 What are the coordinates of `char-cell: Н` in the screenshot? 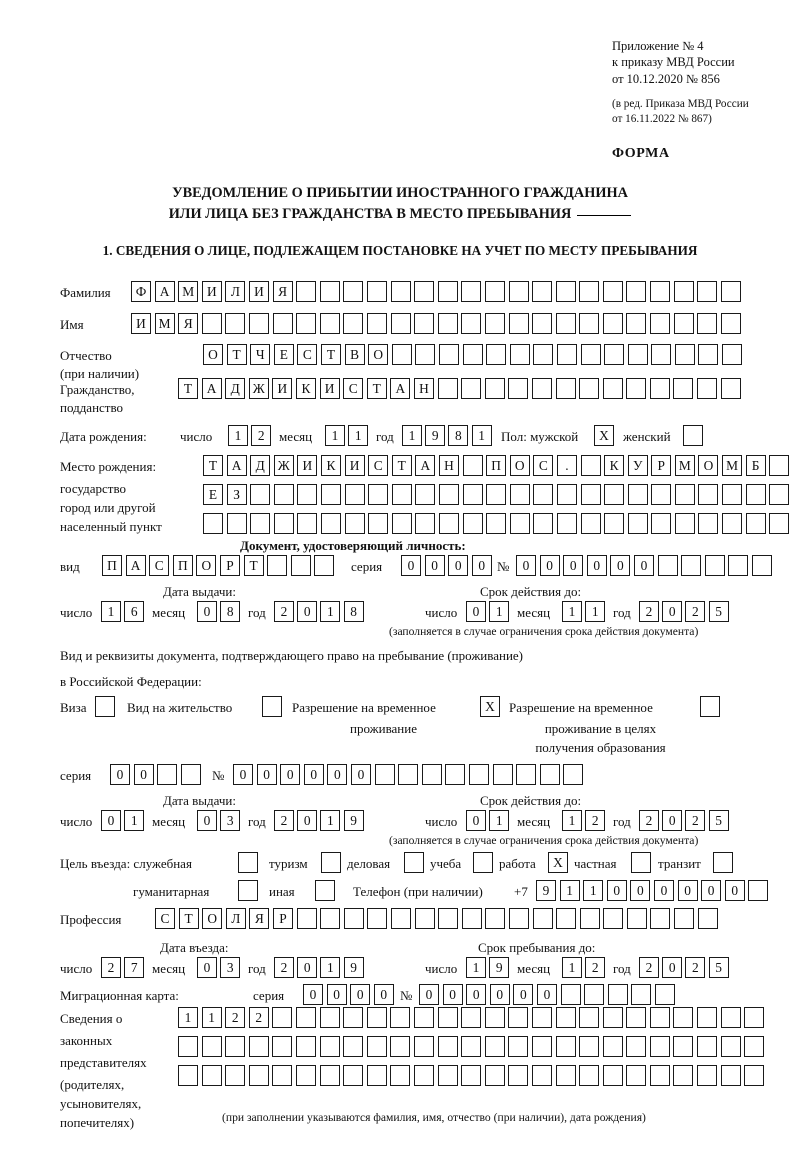 It's located at (448, 465).